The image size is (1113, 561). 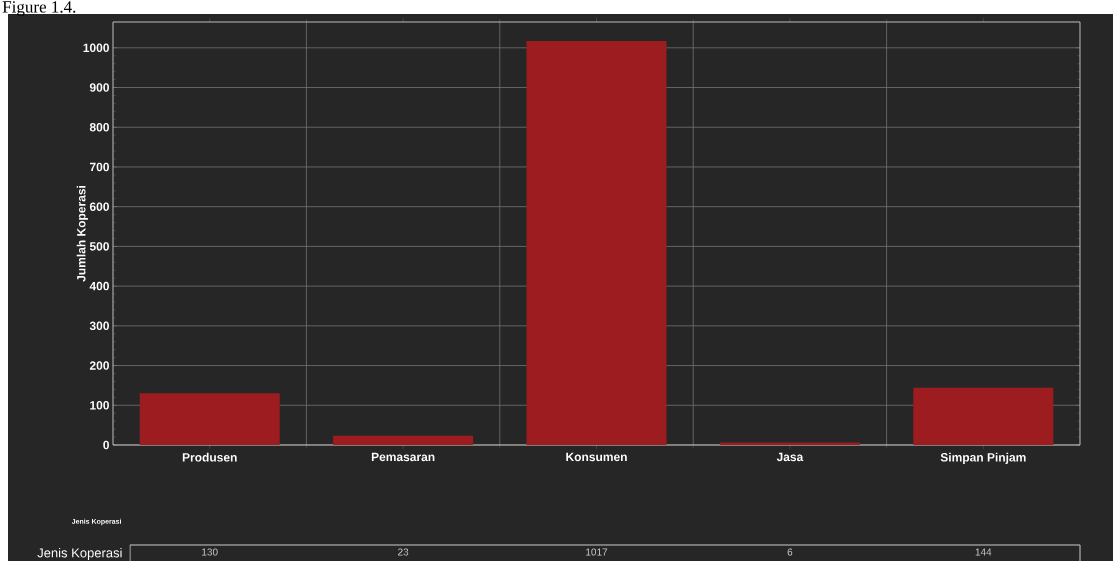 What do you see at coordinates (790, 457) in the screenshot?
I see `x-tick-label: Jasa` at bounding box center [790, 457].